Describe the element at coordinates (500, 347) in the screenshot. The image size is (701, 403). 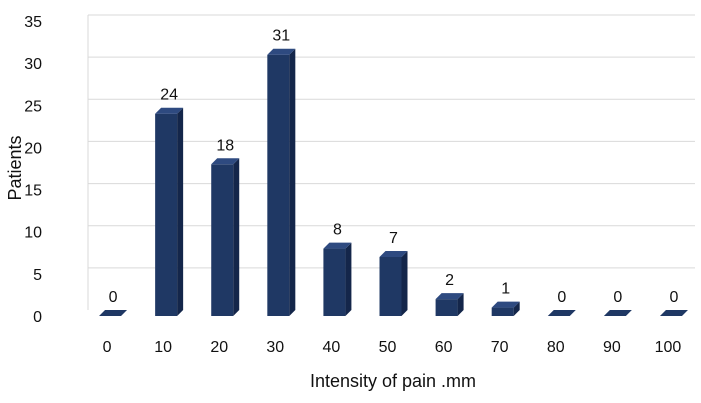
I see `x-tick-label: 70` at that location.